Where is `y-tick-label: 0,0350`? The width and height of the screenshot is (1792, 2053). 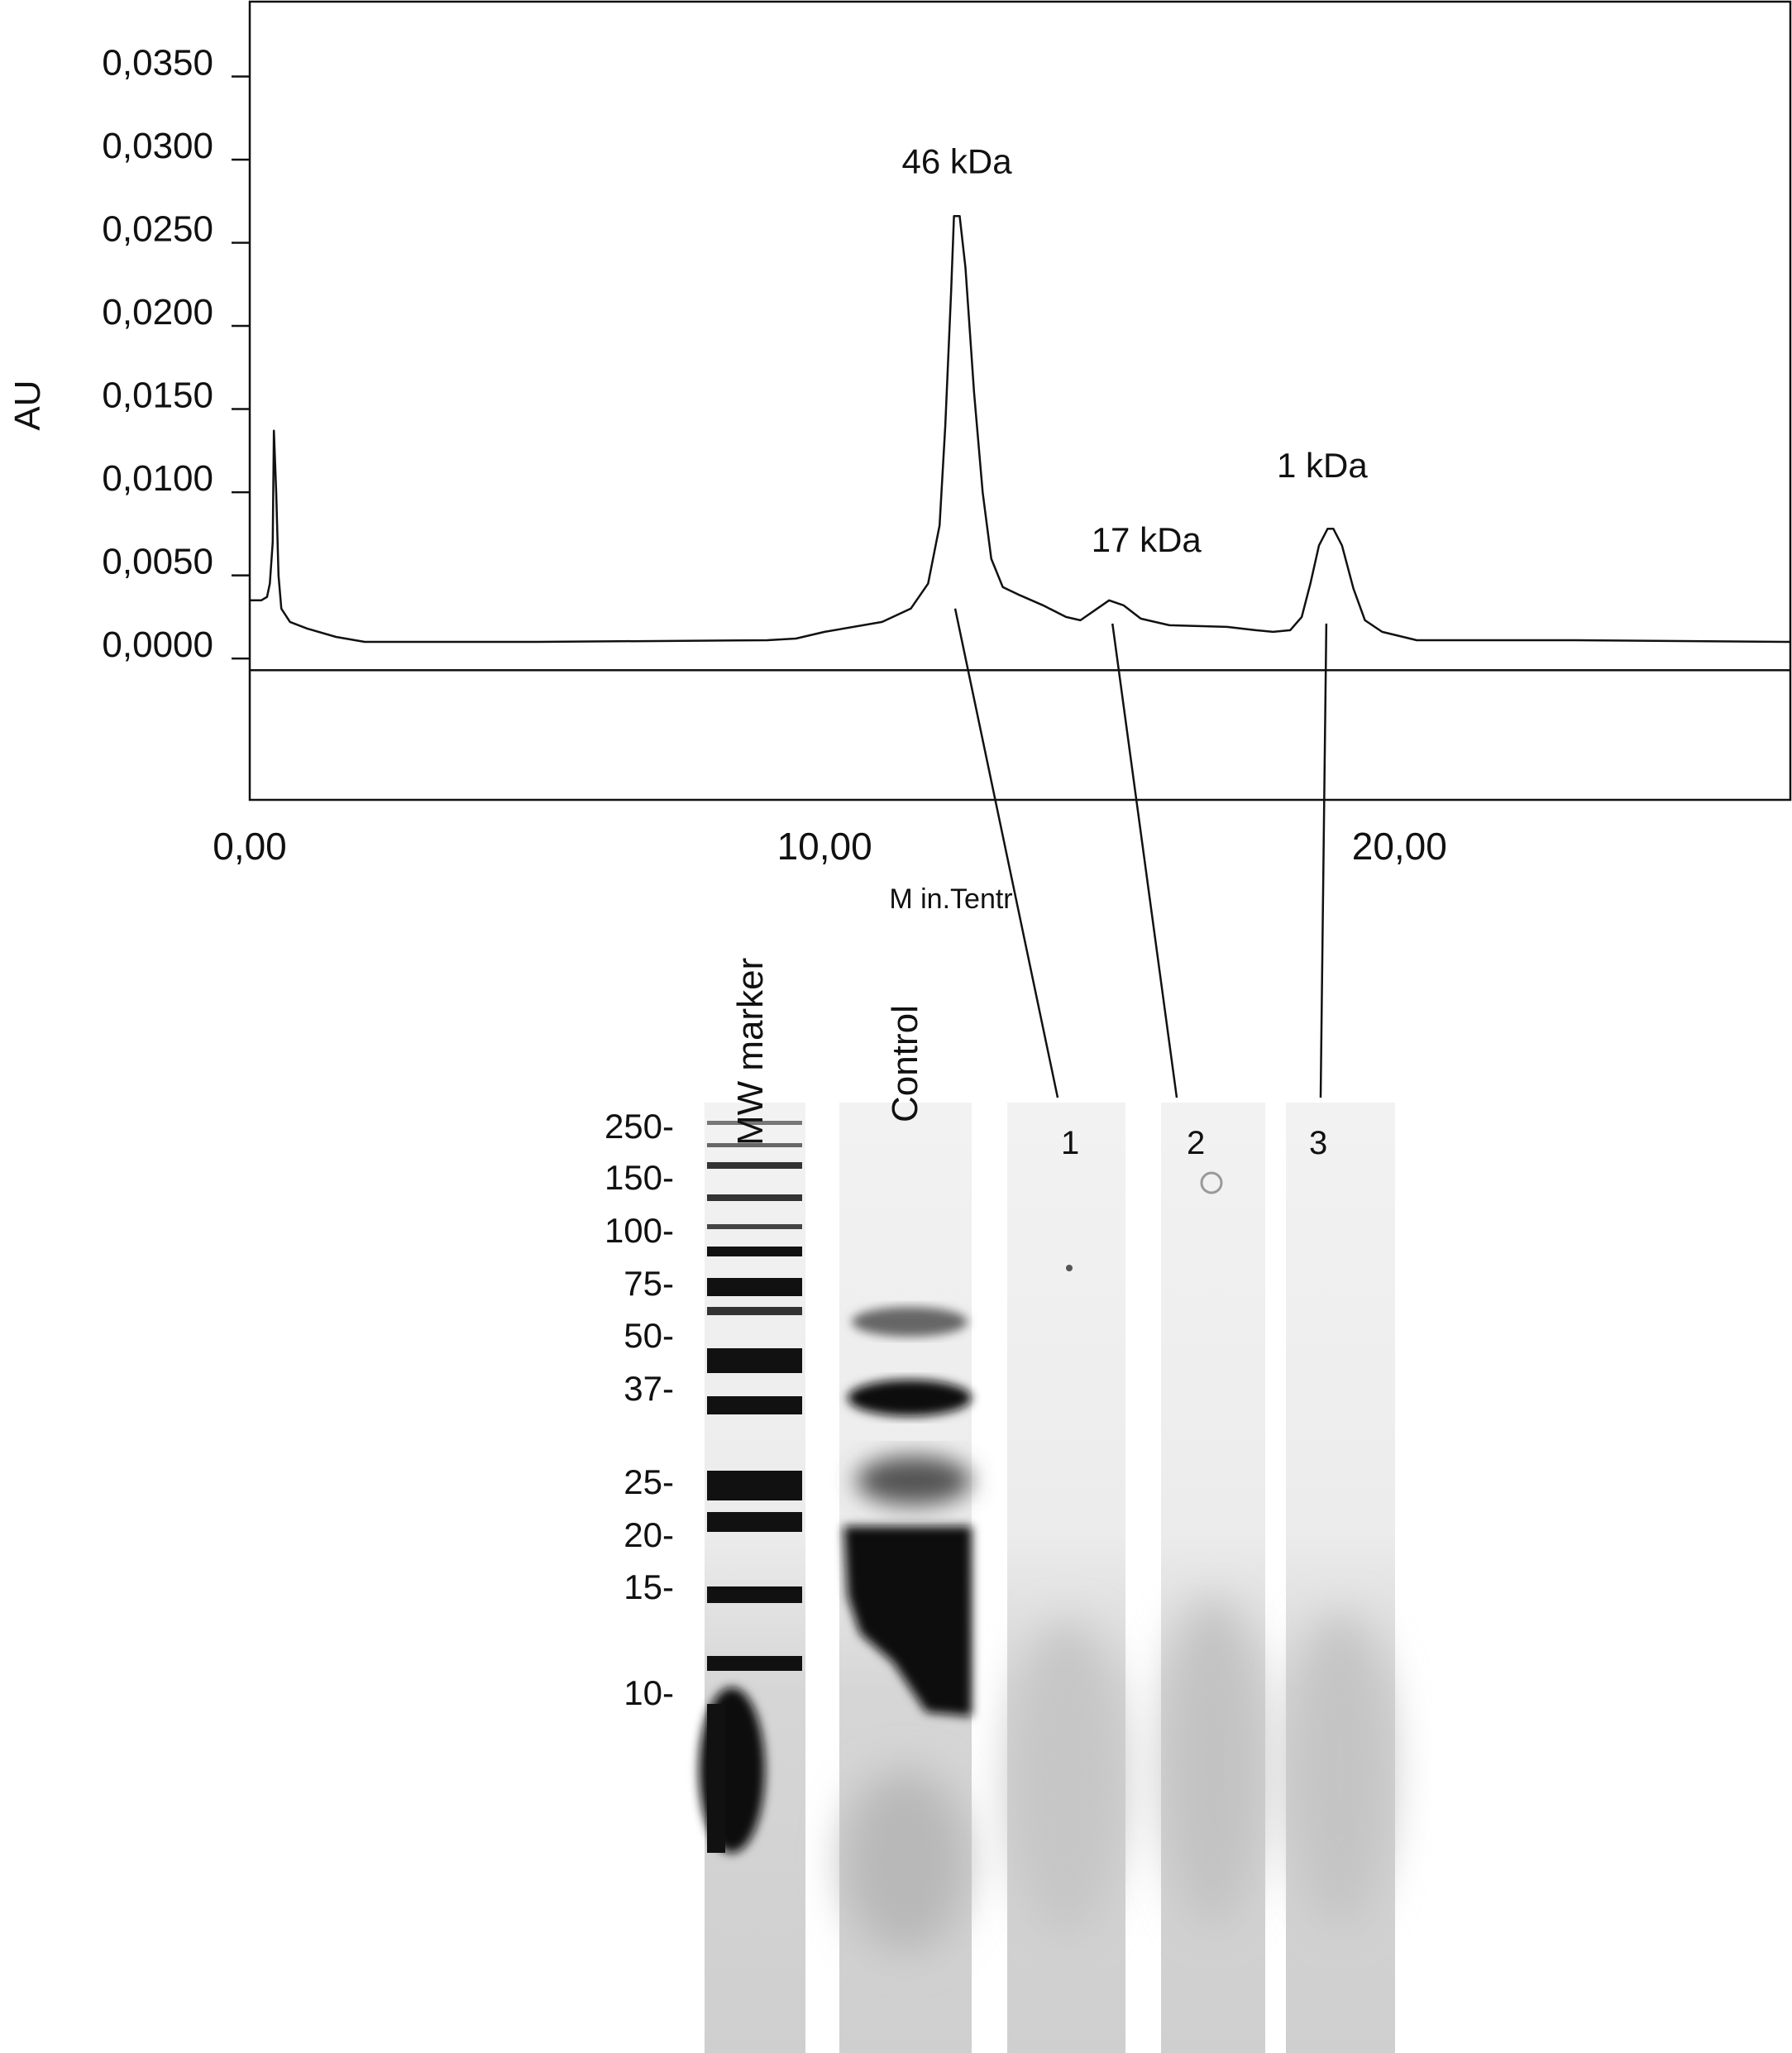
y-tick-label: 0,0350 is located at coordinates (157, 62).